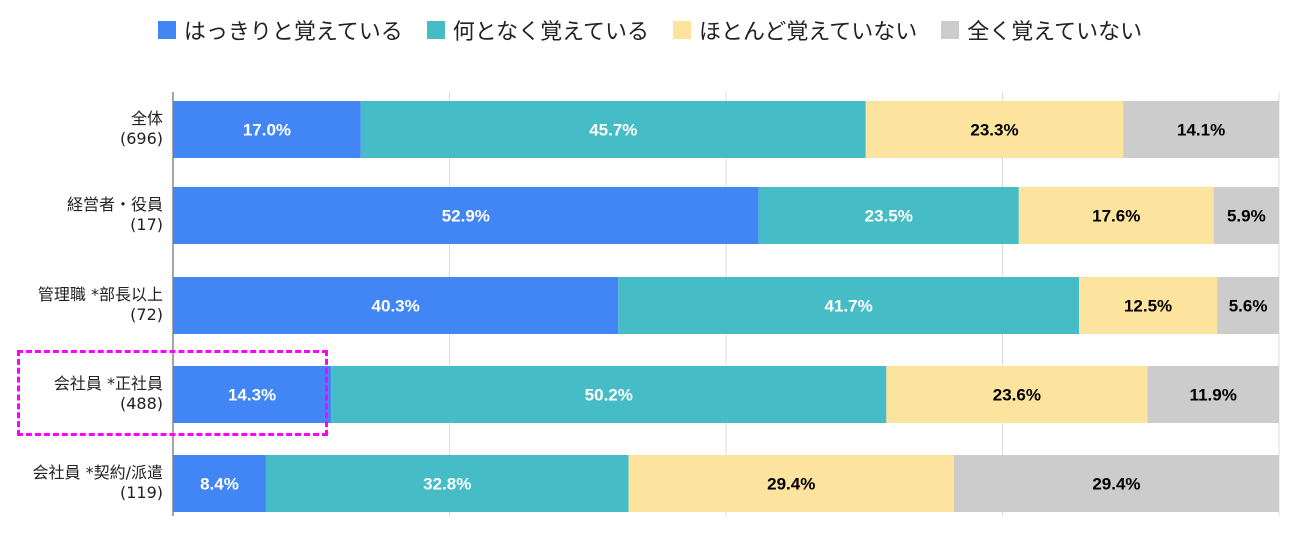  What do you see at coordinates (146, 224) in the screenshot?
I see `category-count: (17)` at bounding box center [146, 224].